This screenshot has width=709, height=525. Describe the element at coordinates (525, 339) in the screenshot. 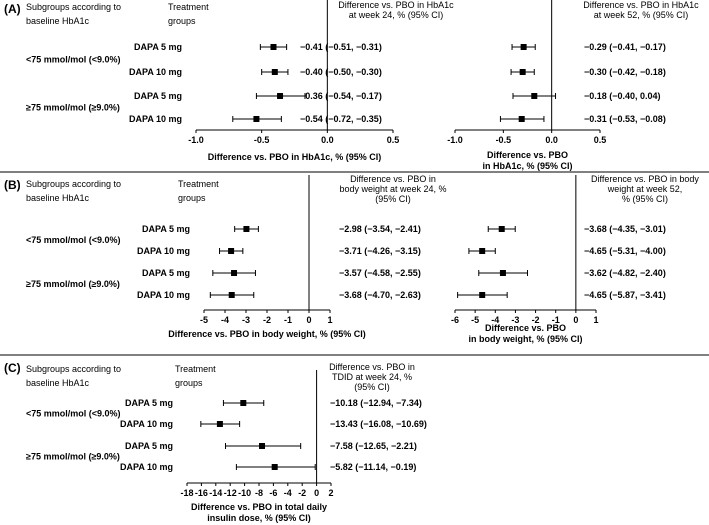

I see `x-axis-label: in body weight, % (95% CI)` at that location.